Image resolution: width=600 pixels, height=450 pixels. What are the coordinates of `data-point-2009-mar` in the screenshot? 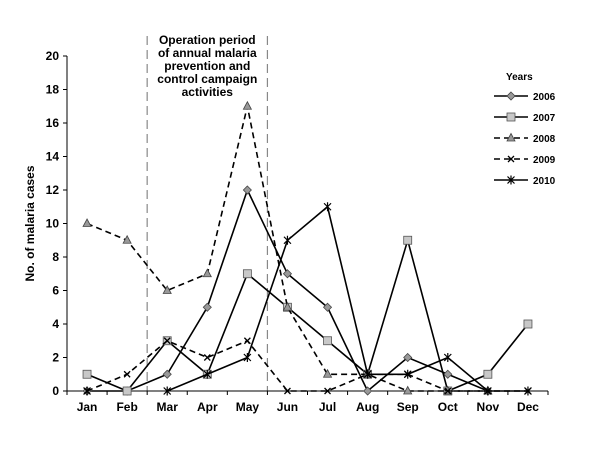 It's located at (167, 341).